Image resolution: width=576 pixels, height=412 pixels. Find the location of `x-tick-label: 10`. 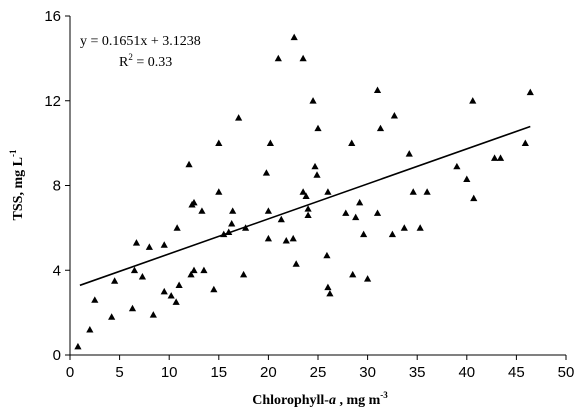

x-tick-label: 10 is located at coordinates (169, 372).